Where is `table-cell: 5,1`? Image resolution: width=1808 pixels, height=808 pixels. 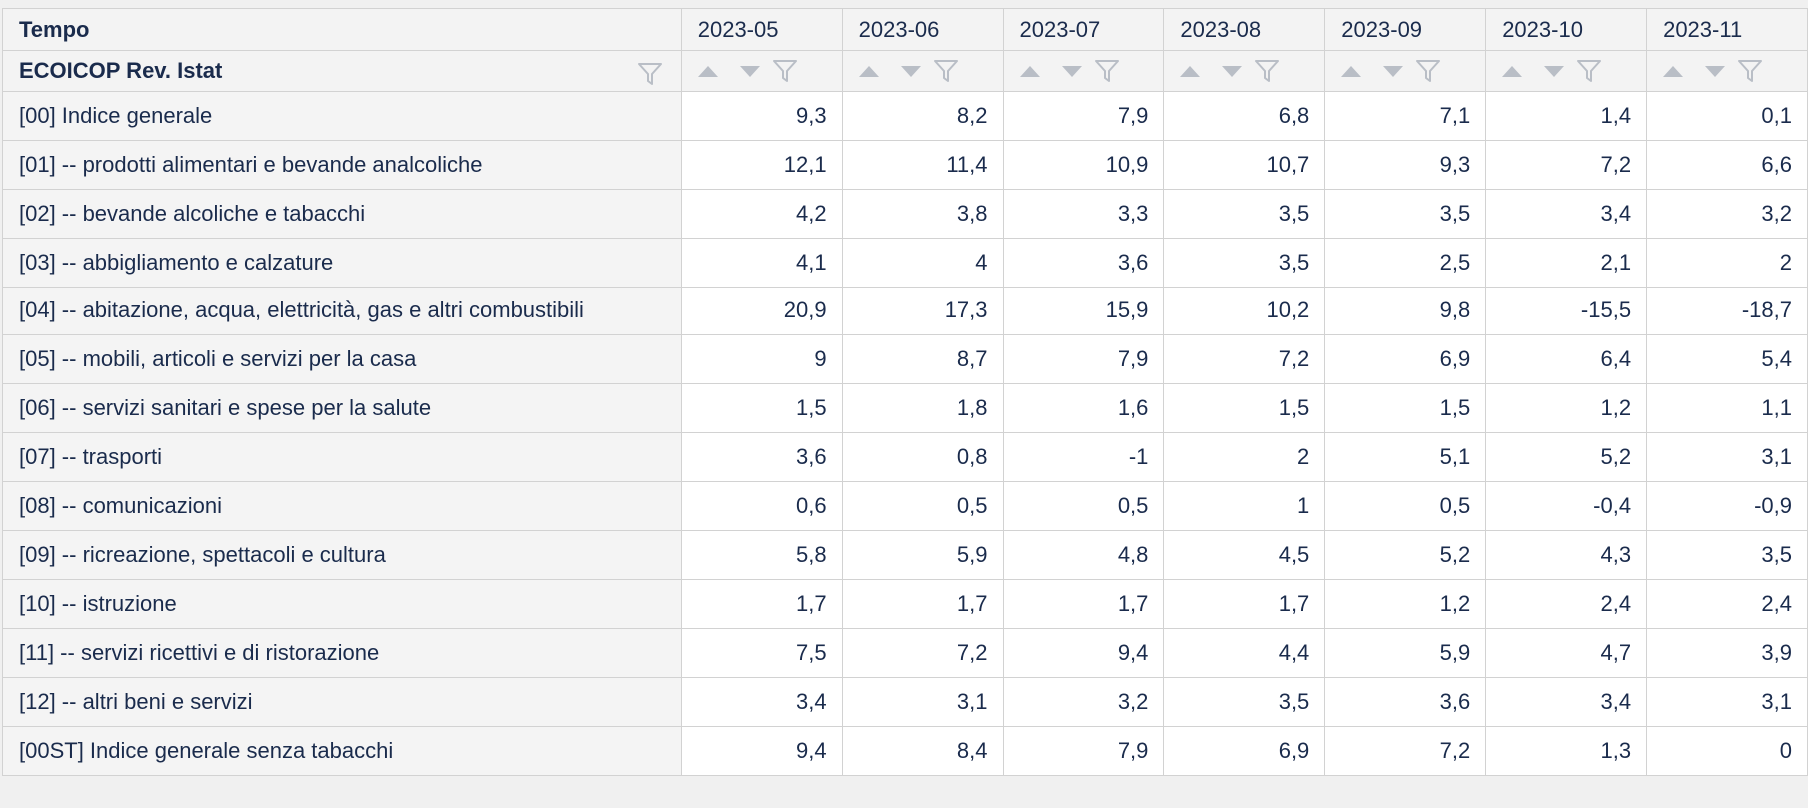 table-cell: 5,1 is located at coordinates (1405, 457).